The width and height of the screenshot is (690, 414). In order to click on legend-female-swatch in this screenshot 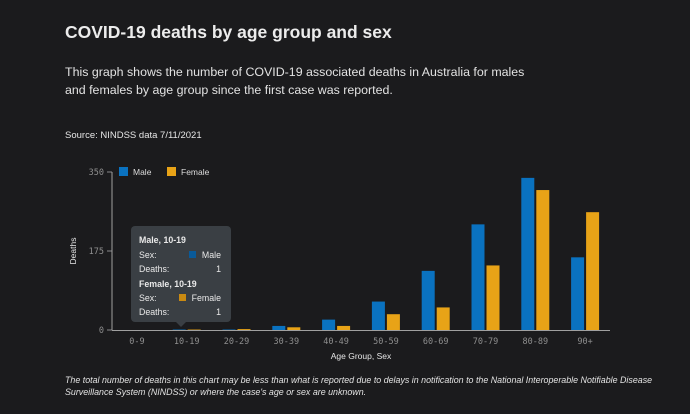, I will do `click(171, 171)`.